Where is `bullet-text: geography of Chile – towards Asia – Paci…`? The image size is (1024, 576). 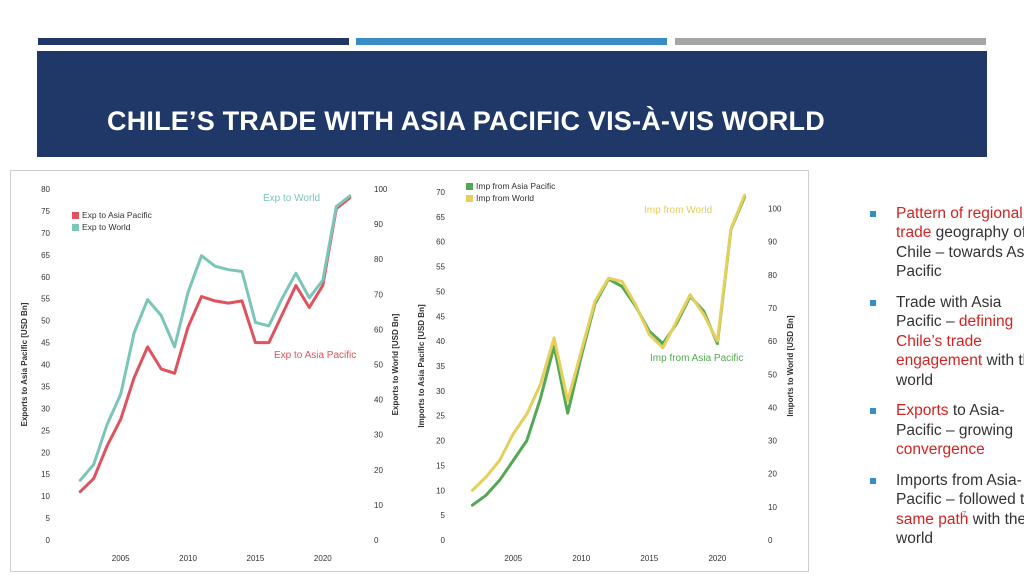
bullet-text: geography of Chile – towards Asia – Paci… is located at coordinates (960, 252).